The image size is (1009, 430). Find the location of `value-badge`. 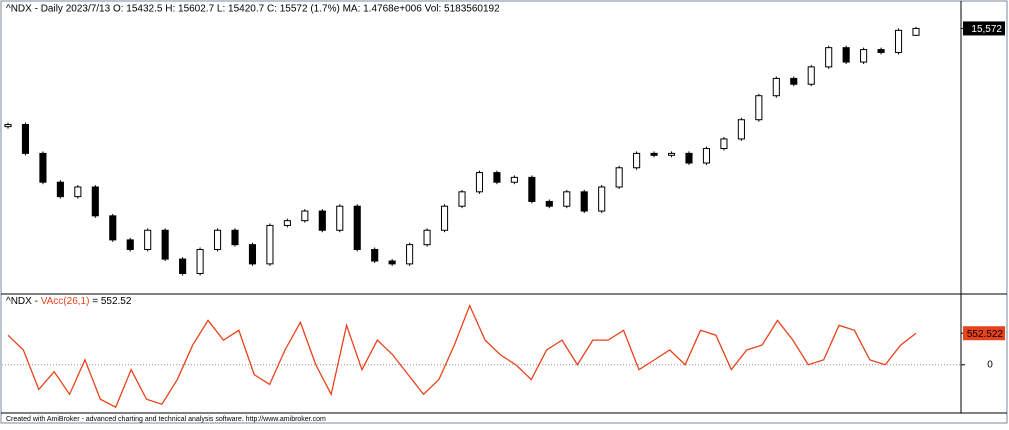

value-badge is located at coordinates (984, 333).